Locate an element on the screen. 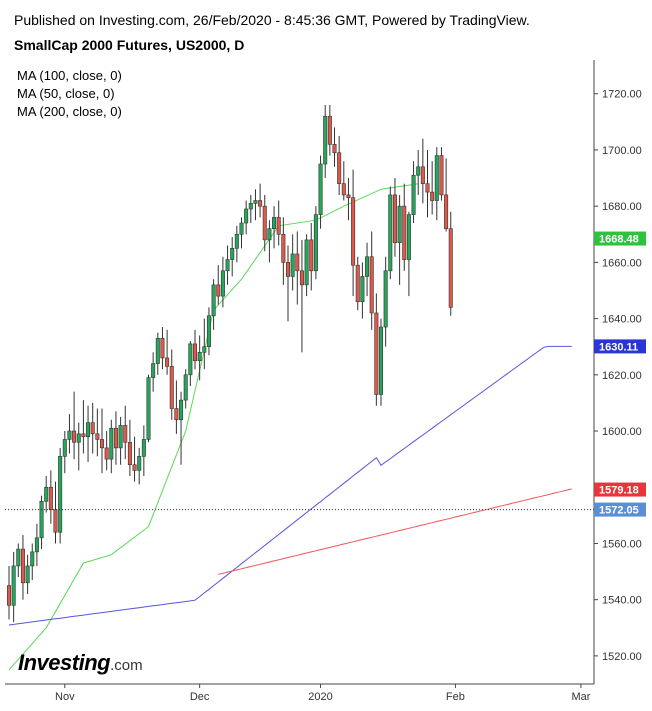 Image resolution: width=652 pixels, height=711 pixels. y-tick-label: 1640.00 is located at coordinates (622, 320).